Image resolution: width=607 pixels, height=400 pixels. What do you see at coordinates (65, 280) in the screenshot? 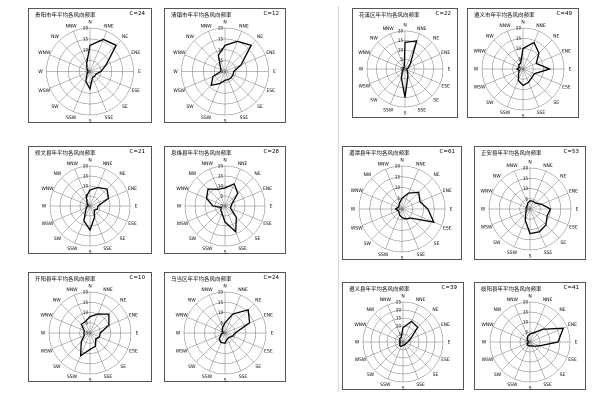
I see `panel-title: 开阳县年平均各风向频率` at bounding box center [65, 280].